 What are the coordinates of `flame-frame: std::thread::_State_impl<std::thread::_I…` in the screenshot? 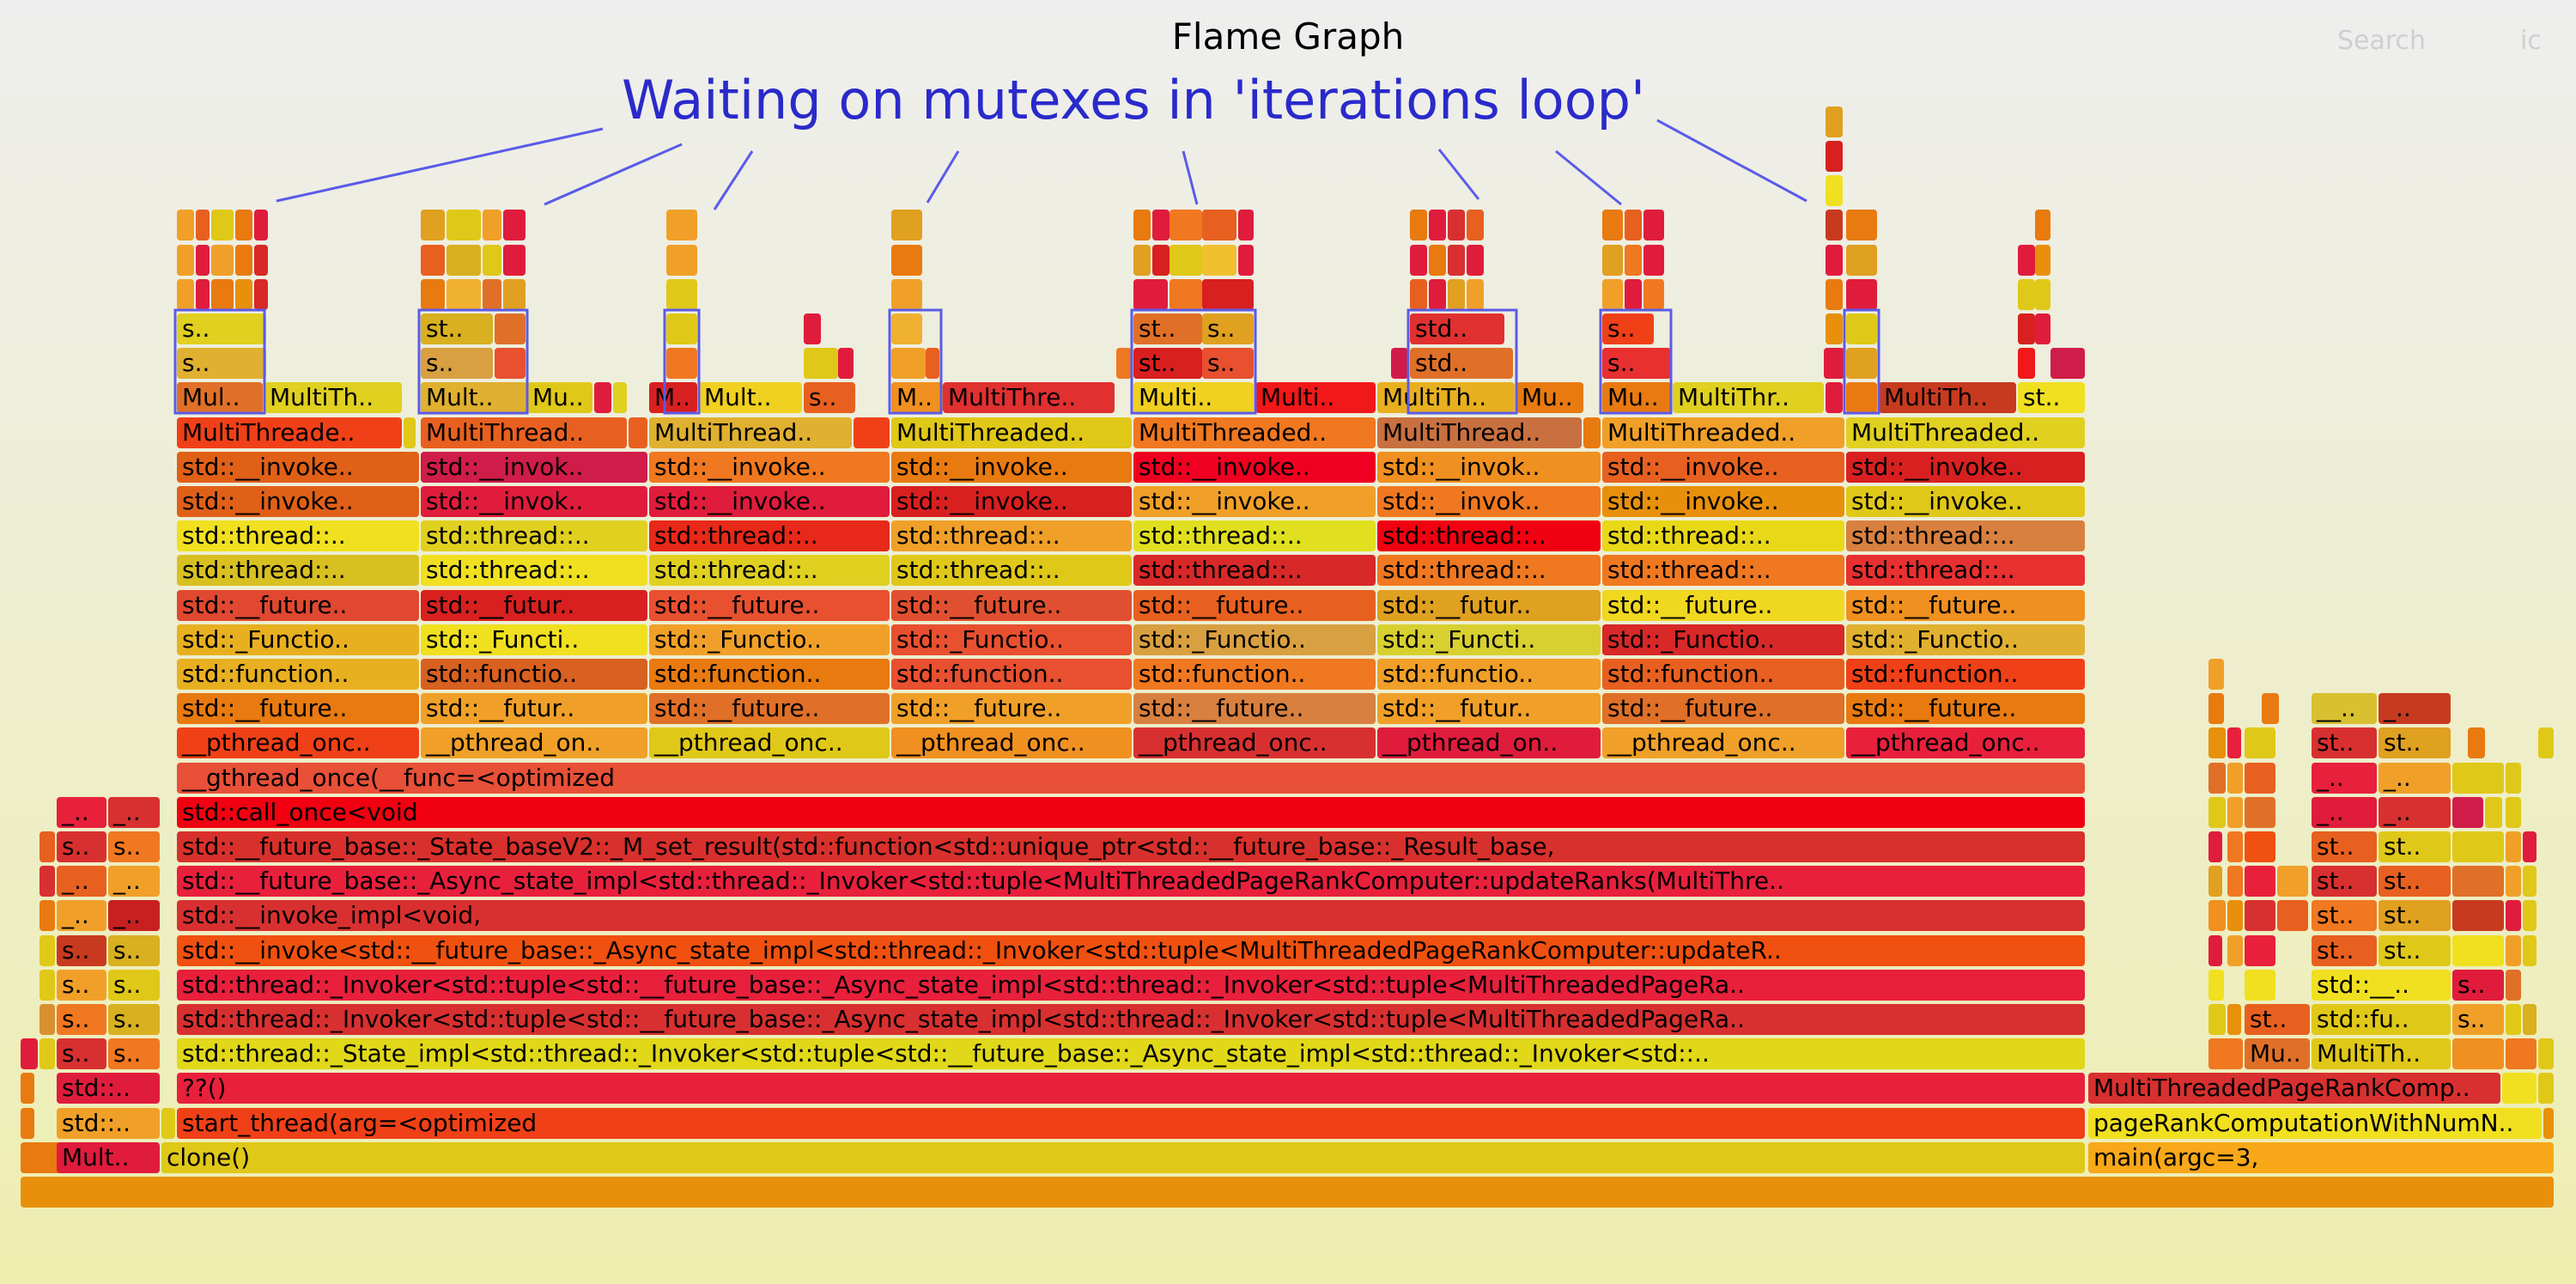 It's located at (1131, 1053).